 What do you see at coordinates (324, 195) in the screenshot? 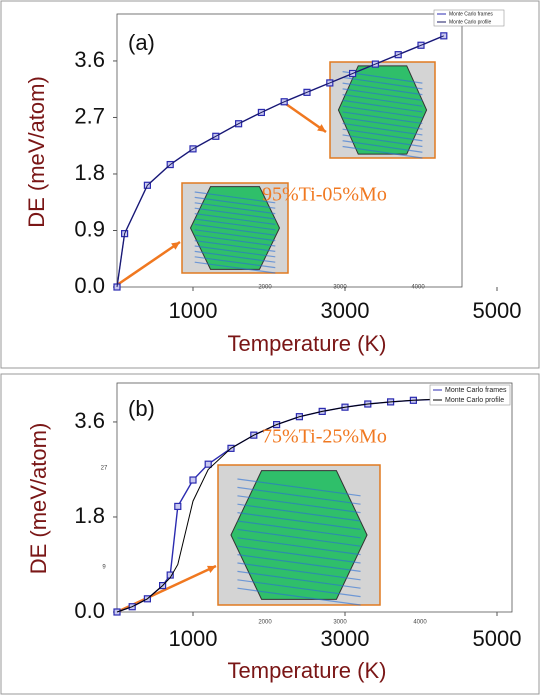
I see `annotation: 95%Ti-05%Mo` at bounding box center [324, 195].